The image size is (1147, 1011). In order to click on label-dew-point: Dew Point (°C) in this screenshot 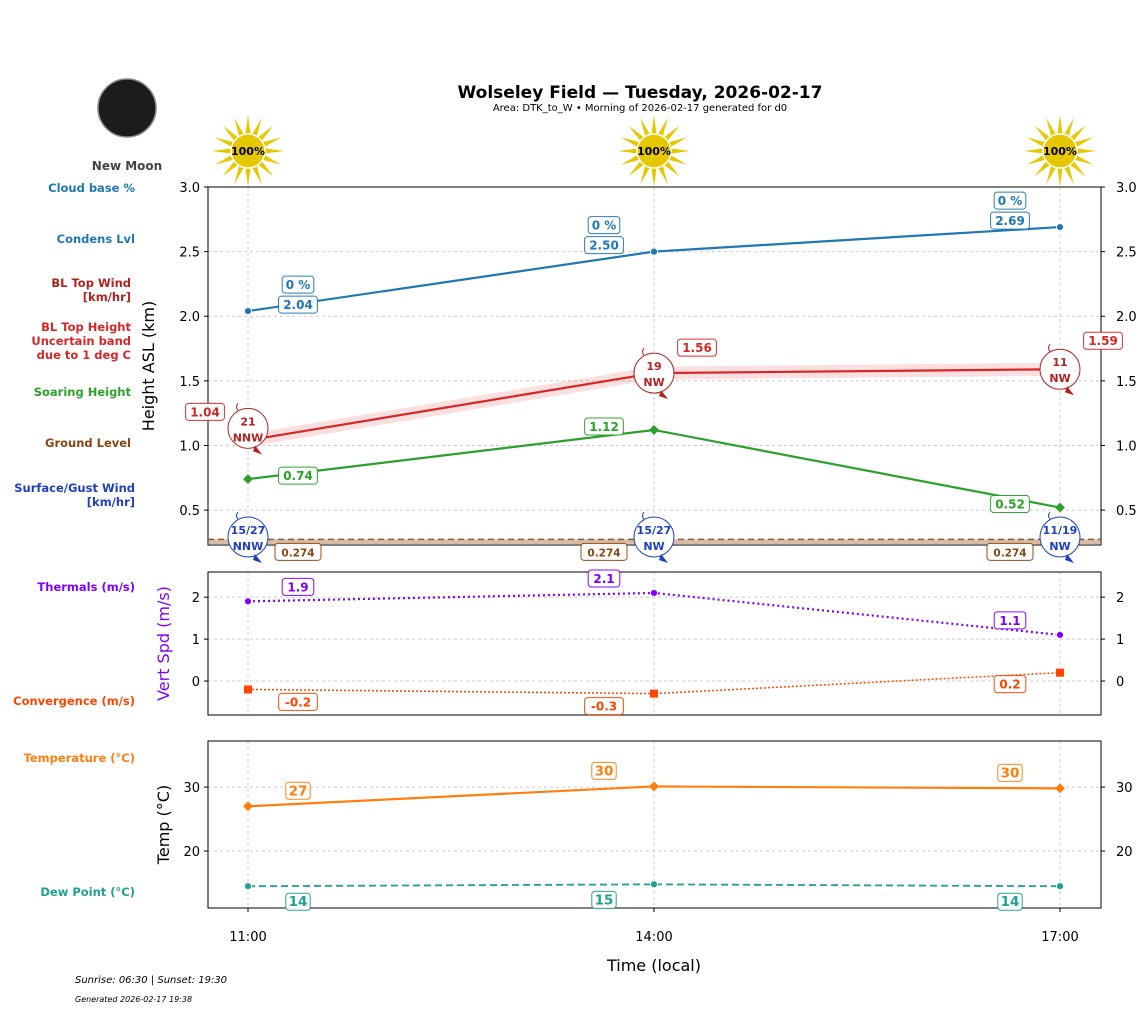, I will do `click(87, 892)`.